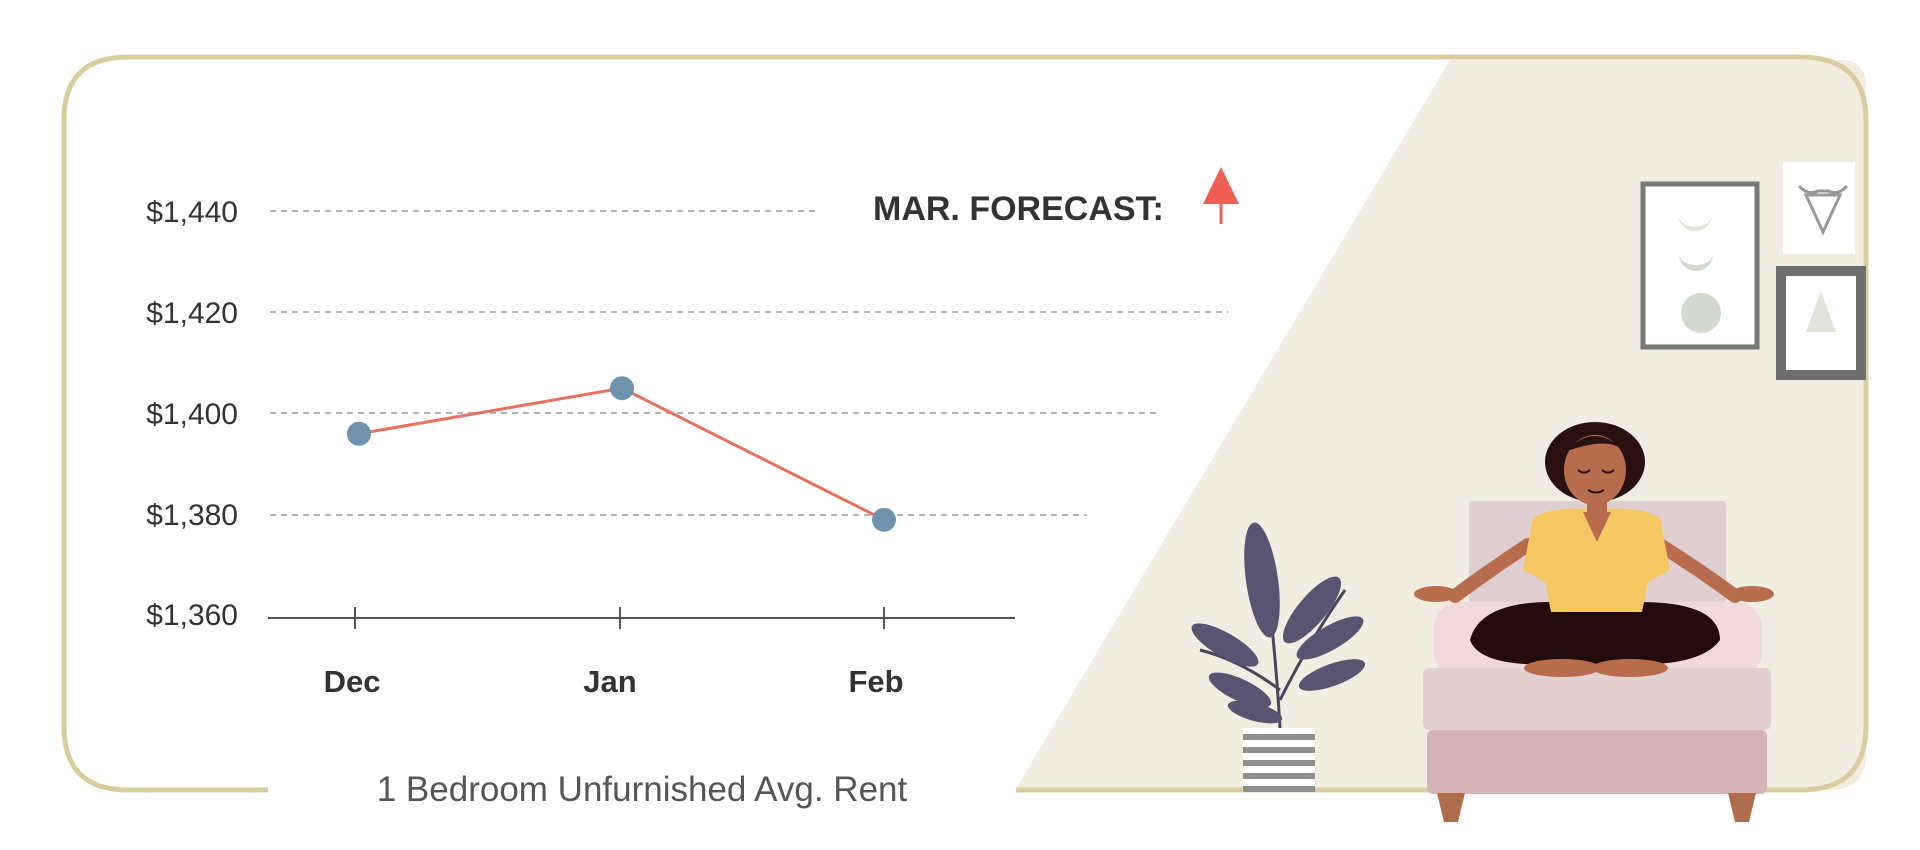 The height and width of the screenshot is (850, 1920). I want to click on y-axis-tick-labels: $1,440 $1,420 $1,400 $1,380 $1,360, so click(192, 414).